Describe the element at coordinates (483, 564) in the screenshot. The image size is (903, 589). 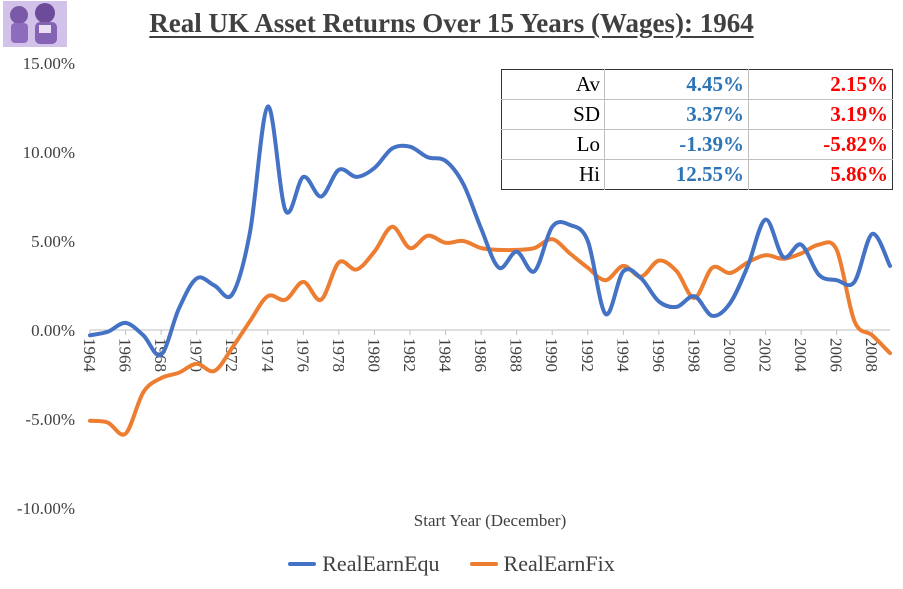
I see `legend-swatch-fix` at that location.